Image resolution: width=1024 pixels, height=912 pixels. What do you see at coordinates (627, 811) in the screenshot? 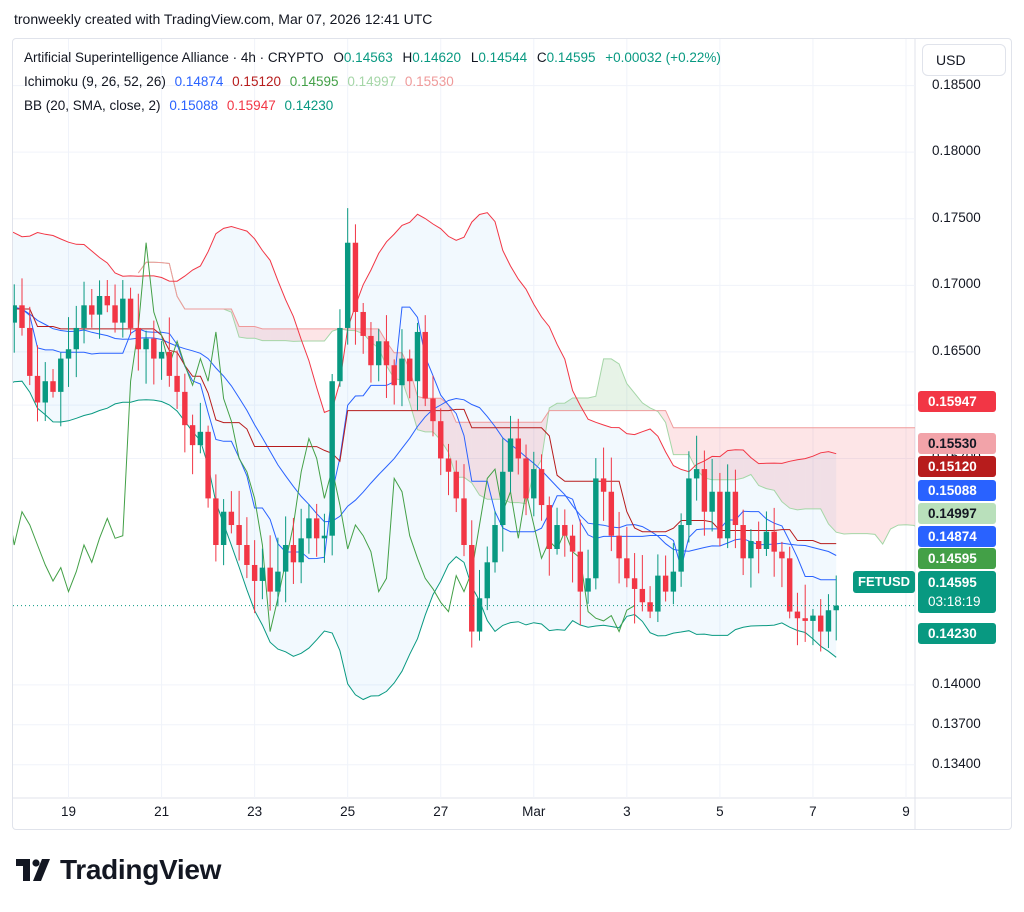
I see `time-tick-label: 3` at bounding box center [627, 811].